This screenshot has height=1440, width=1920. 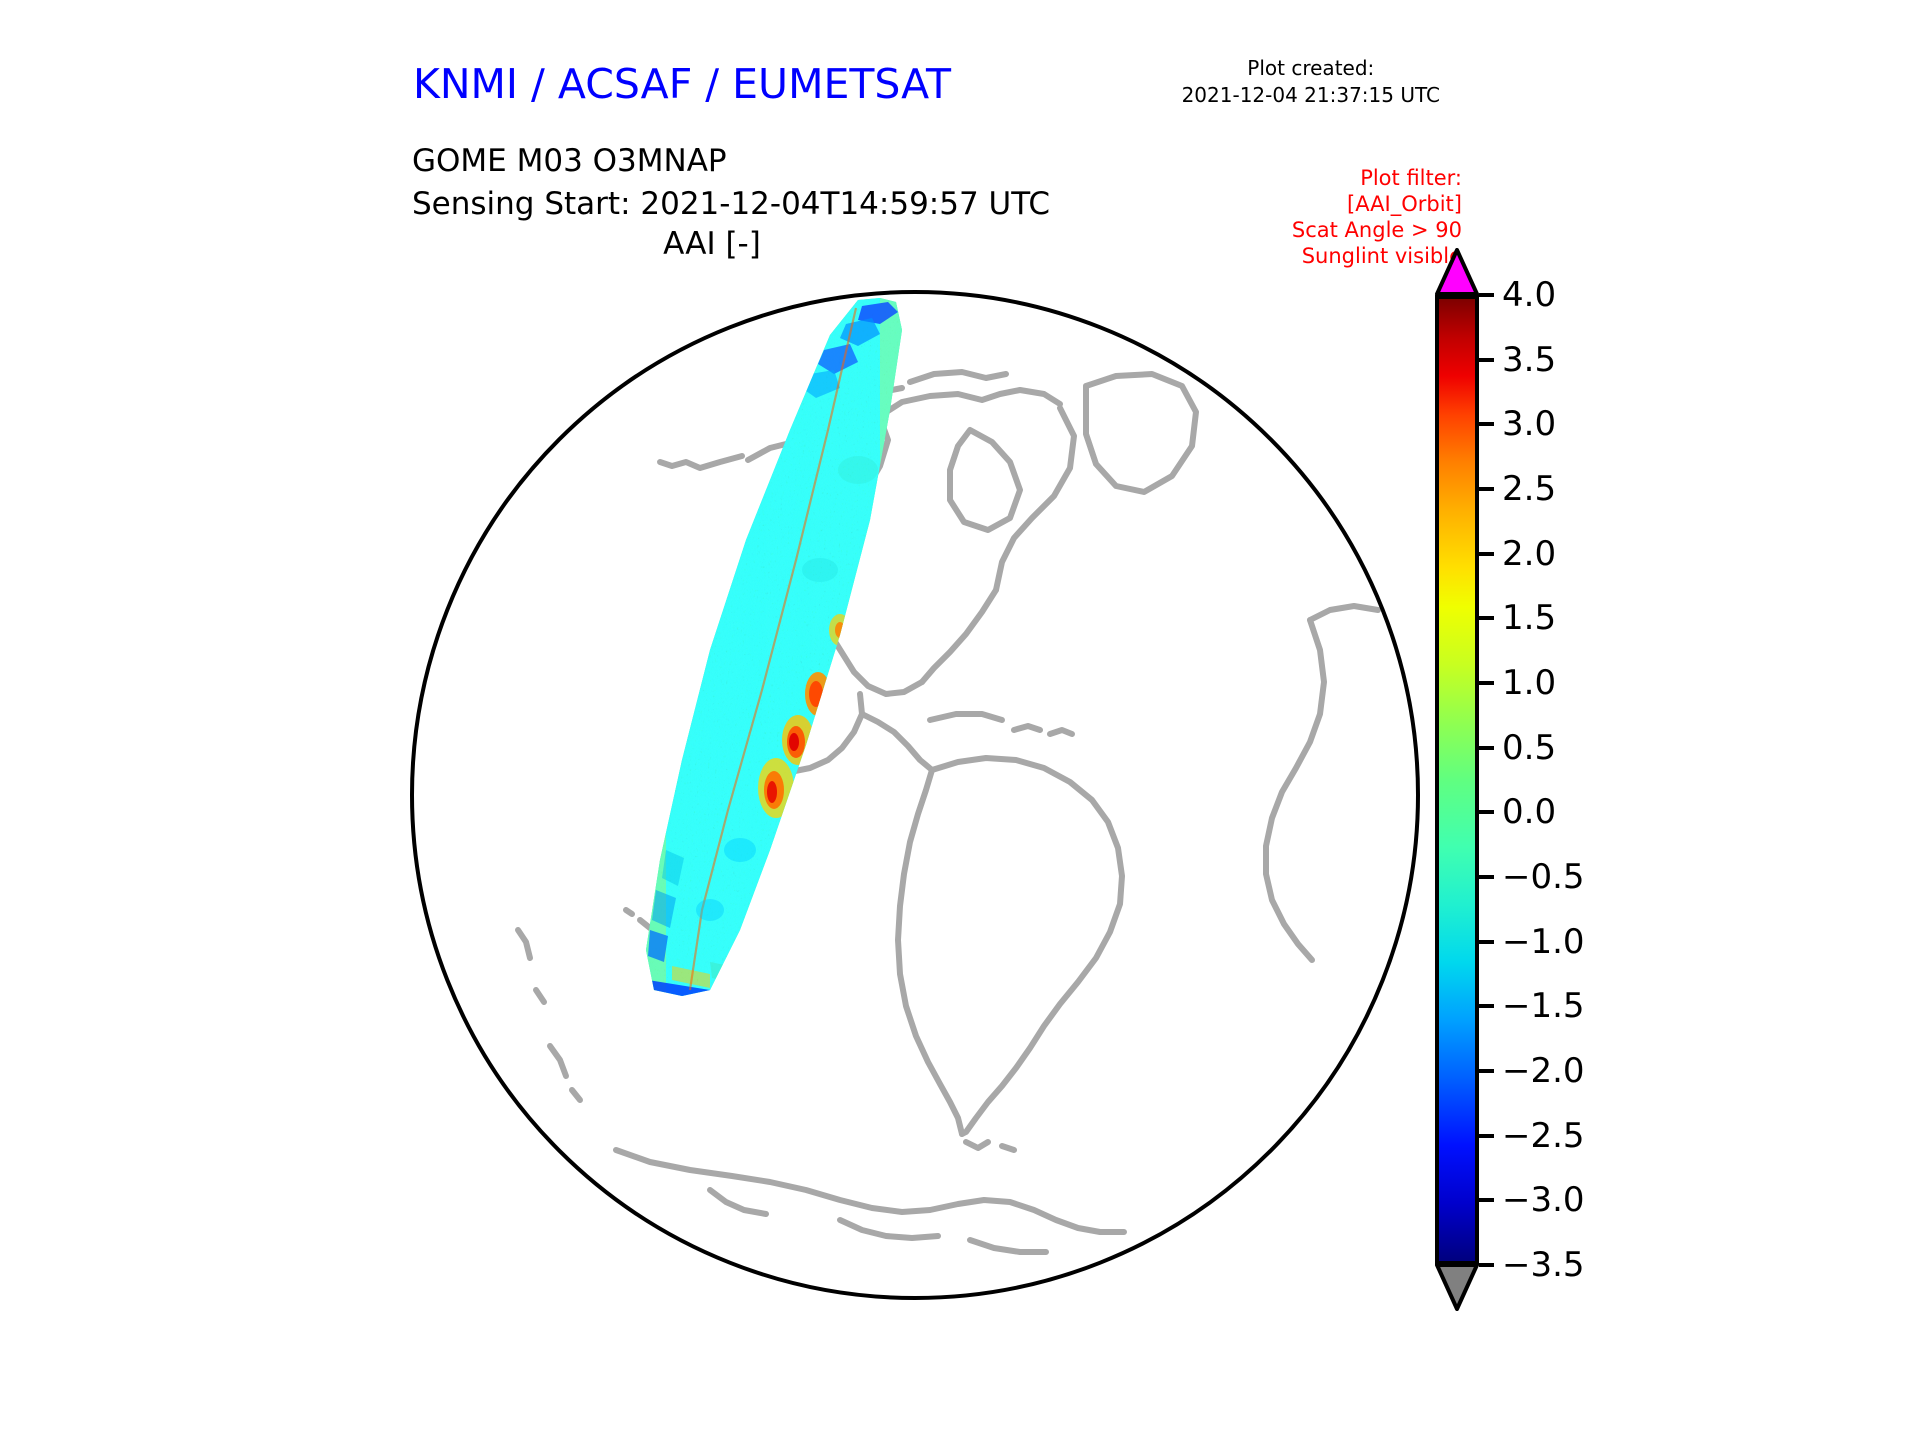 I want to click on colorbar-tick-label: −3.5, so click(x=1543, y=1265).